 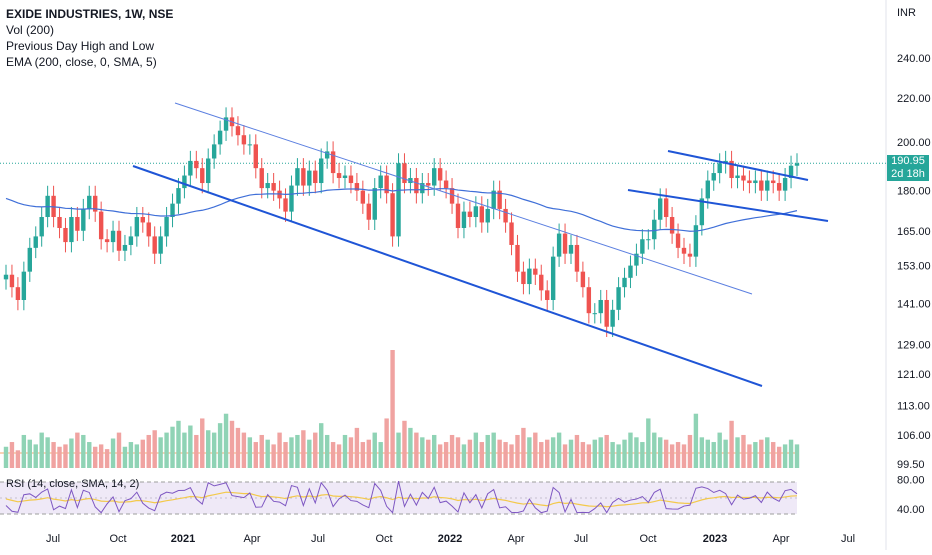 What do you see at coordinates (515, 539) in the screenshot?
I see `time-tick-label: Apr` at bounding box center [515, 539].